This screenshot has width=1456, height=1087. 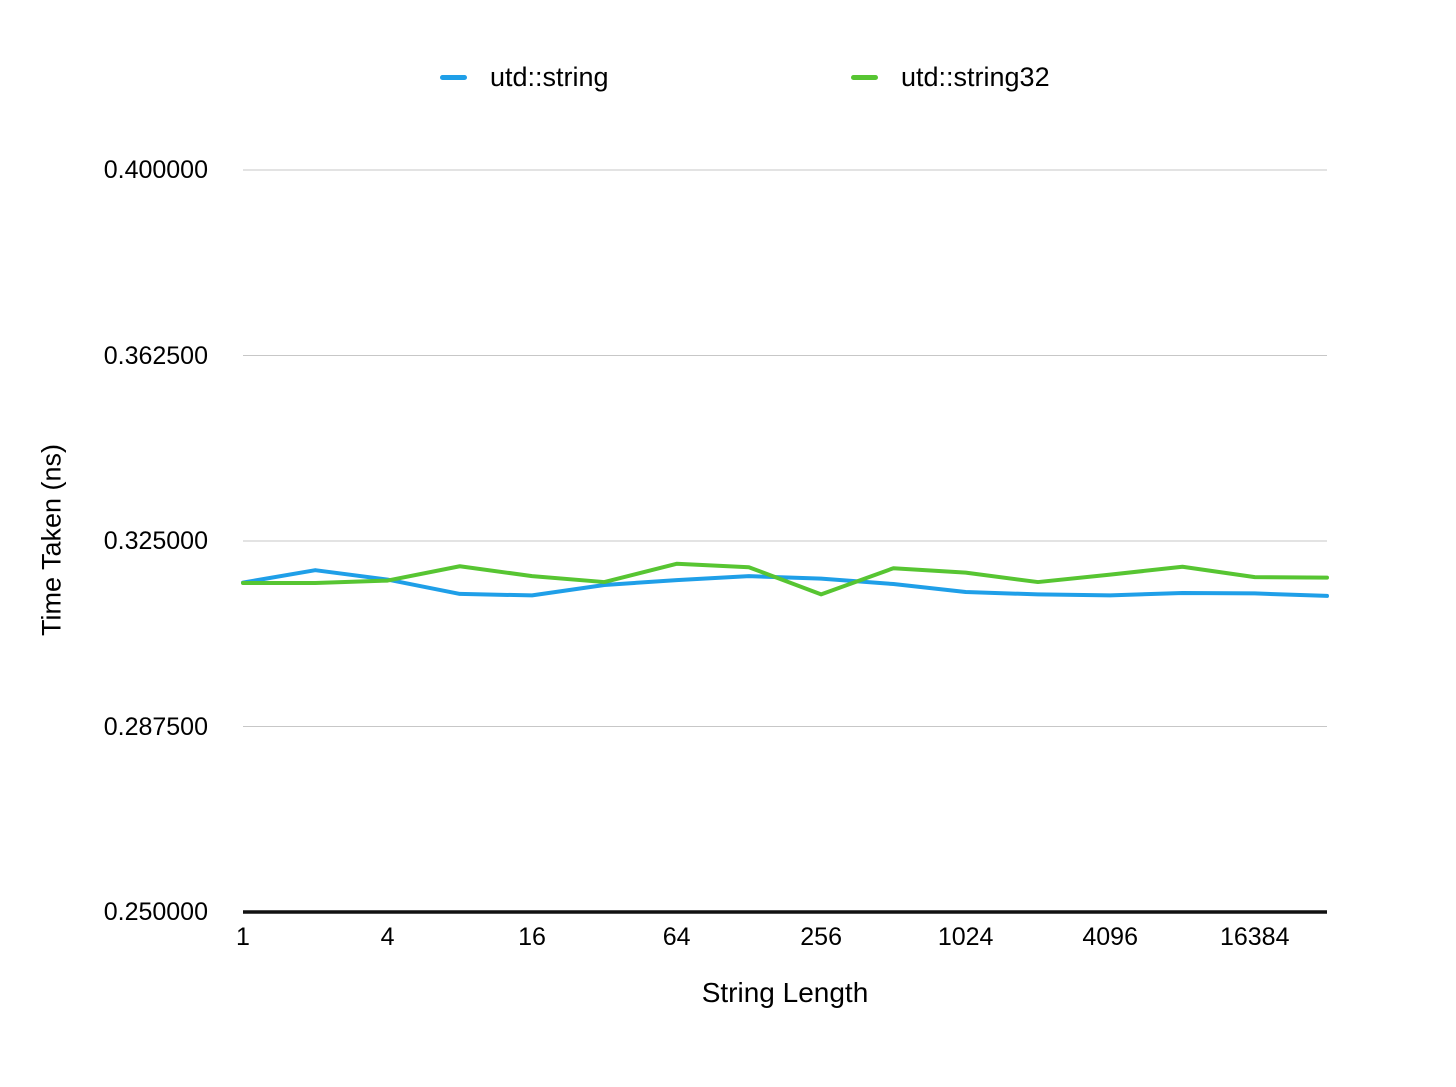 I want to click on y-tick-label: 0.287500, so click(x=155, y=726).